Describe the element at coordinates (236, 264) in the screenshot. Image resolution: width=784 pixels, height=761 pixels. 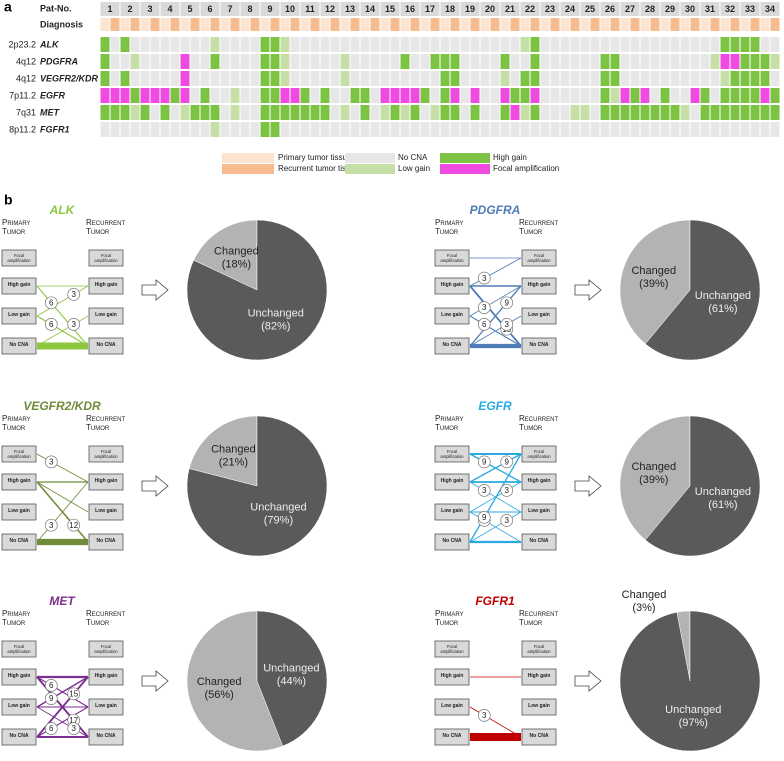
I see `pie-value-label: (18%)` at that location.